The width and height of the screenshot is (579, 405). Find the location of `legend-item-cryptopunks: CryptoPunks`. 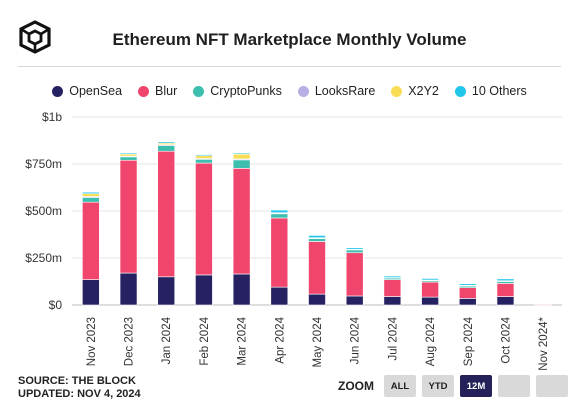

legend-item-cryptopunks: CryptoPunks is located at coordinates (237, 91).